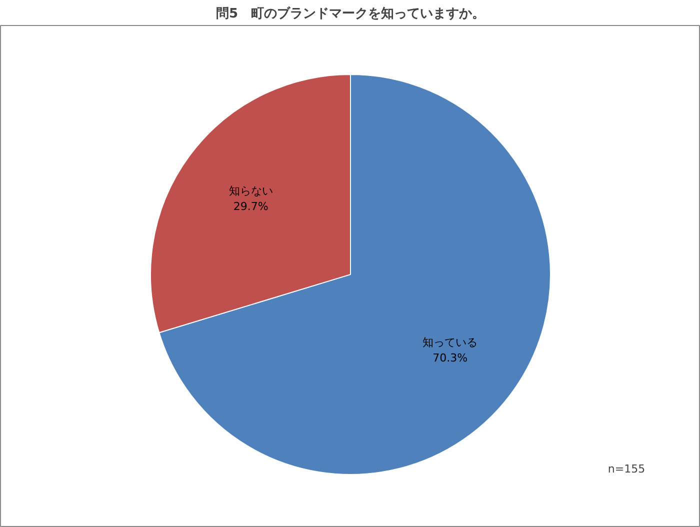  Describe the element at coordinates (450, 357) in the screenshot. I see `data-label: 70.3%` at that location.